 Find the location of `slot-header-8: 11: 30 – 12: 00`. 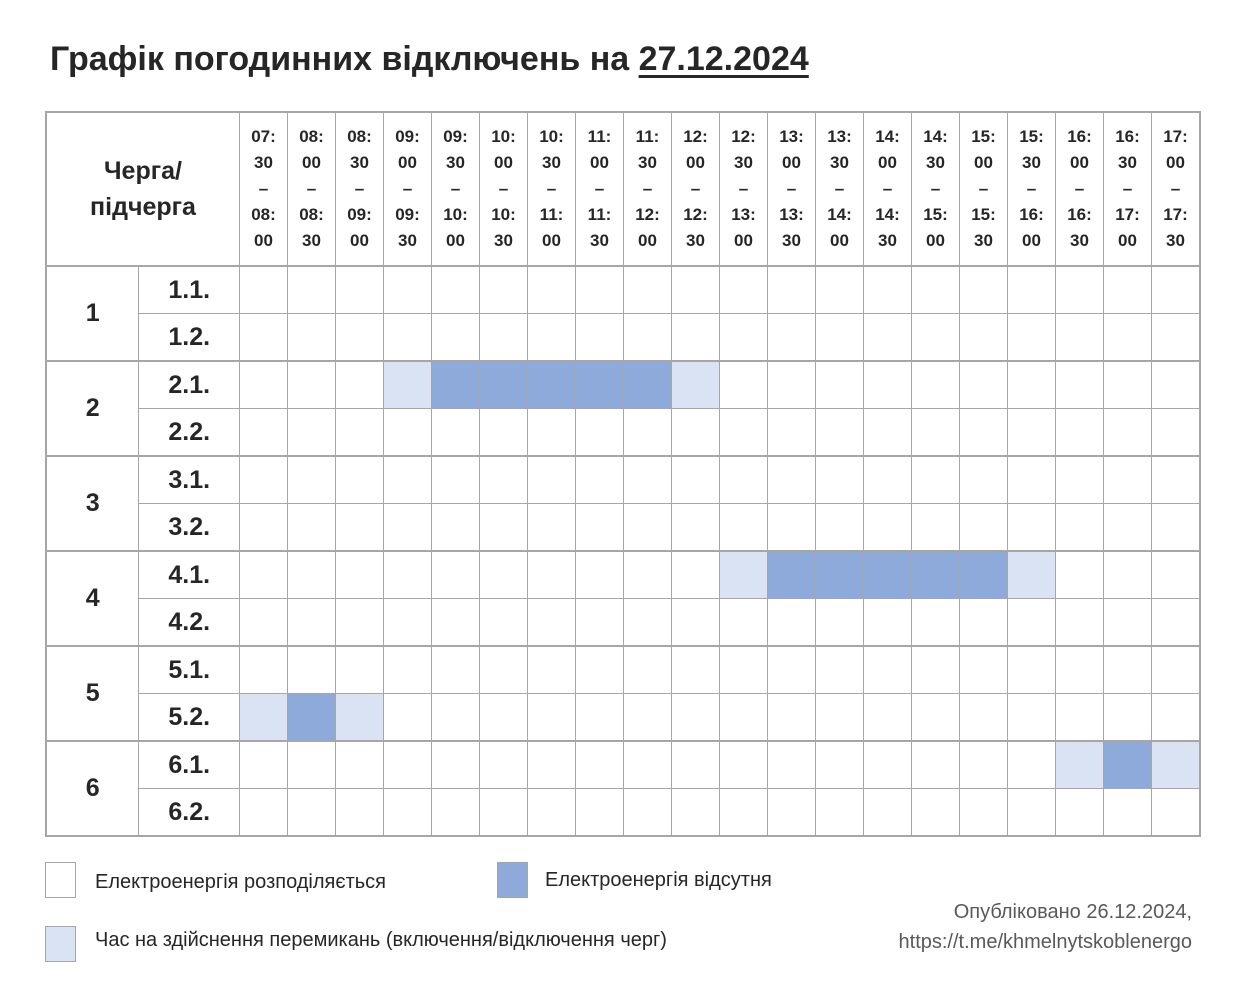

slot-header-8: 11: 30 – 12: 00 is located at coordinates (647, 189).